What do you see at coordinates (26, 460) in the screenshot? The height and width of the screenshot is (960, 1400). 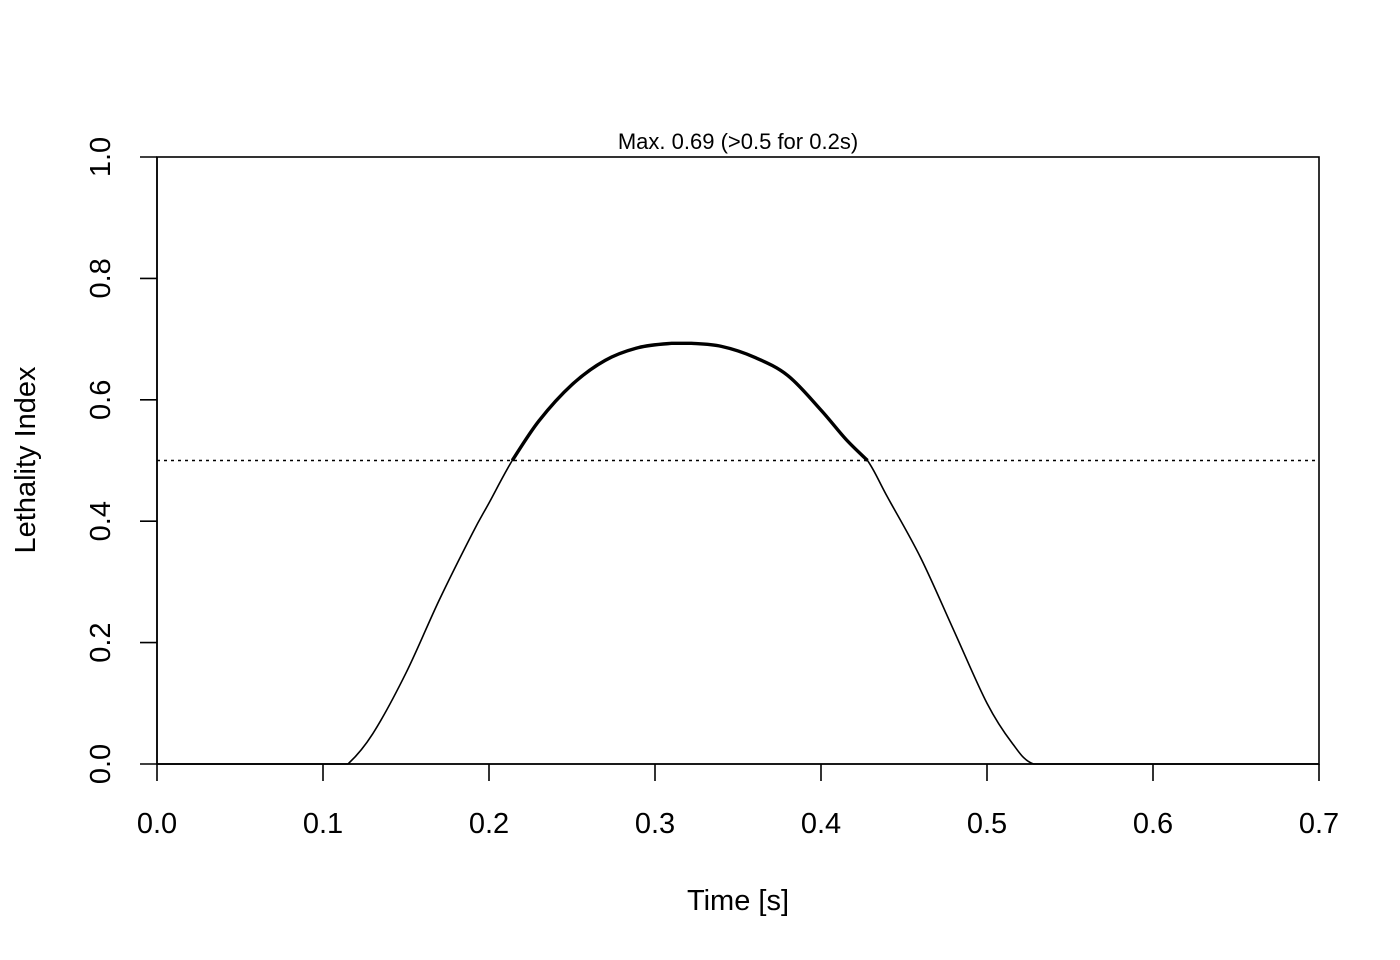 I see `y-axis-title: Lethality Index` at bounding box center [26, 460].